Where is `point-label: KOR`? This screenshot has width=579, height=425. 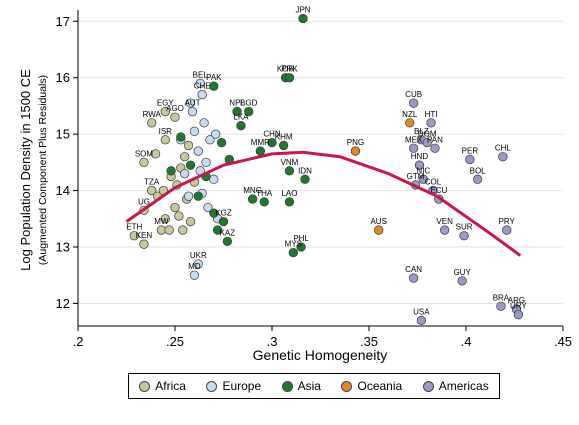
point-label: KOR is located at coordinates (286, 69).